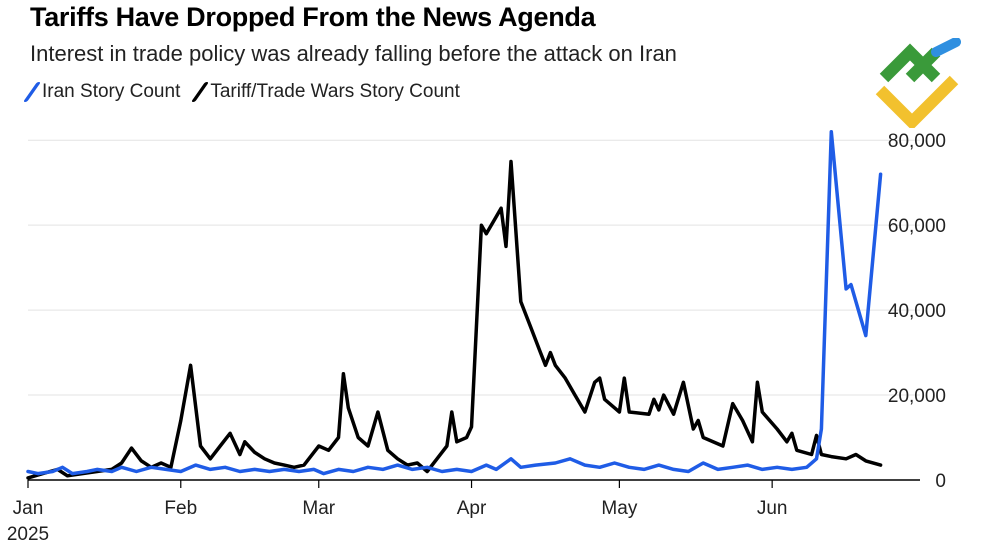 The height and width of the screenshot is (545, 1000). Describe the element at coordinates (28, 508) in the screenshot. I see `x-tick-label: Jan` at that location.